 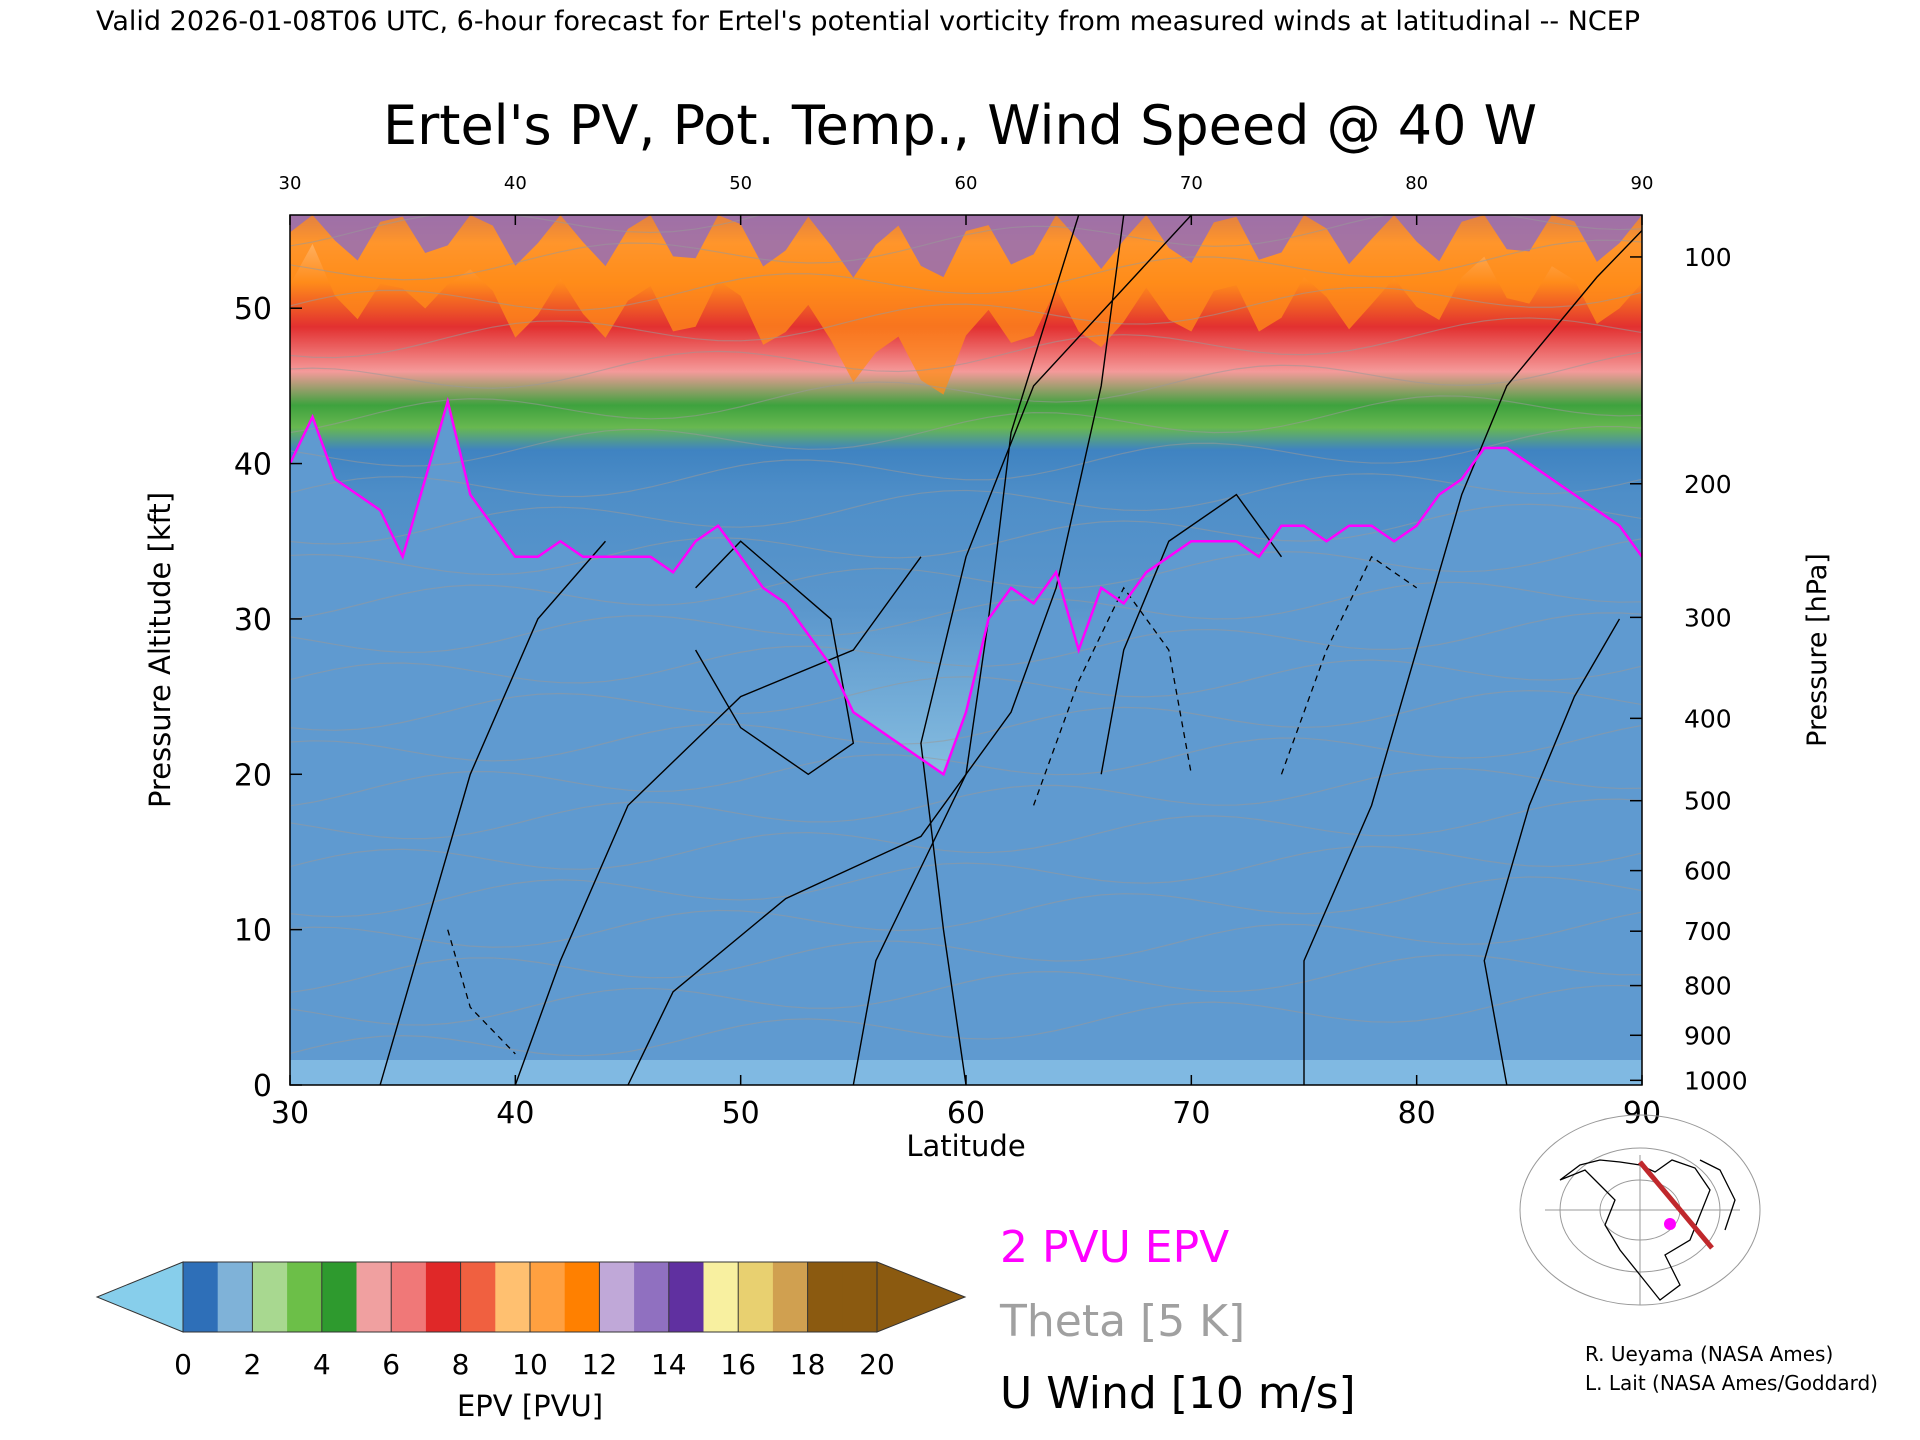 I want to click on colorbar-tick-label: 2, so click(x=252, y=1364).